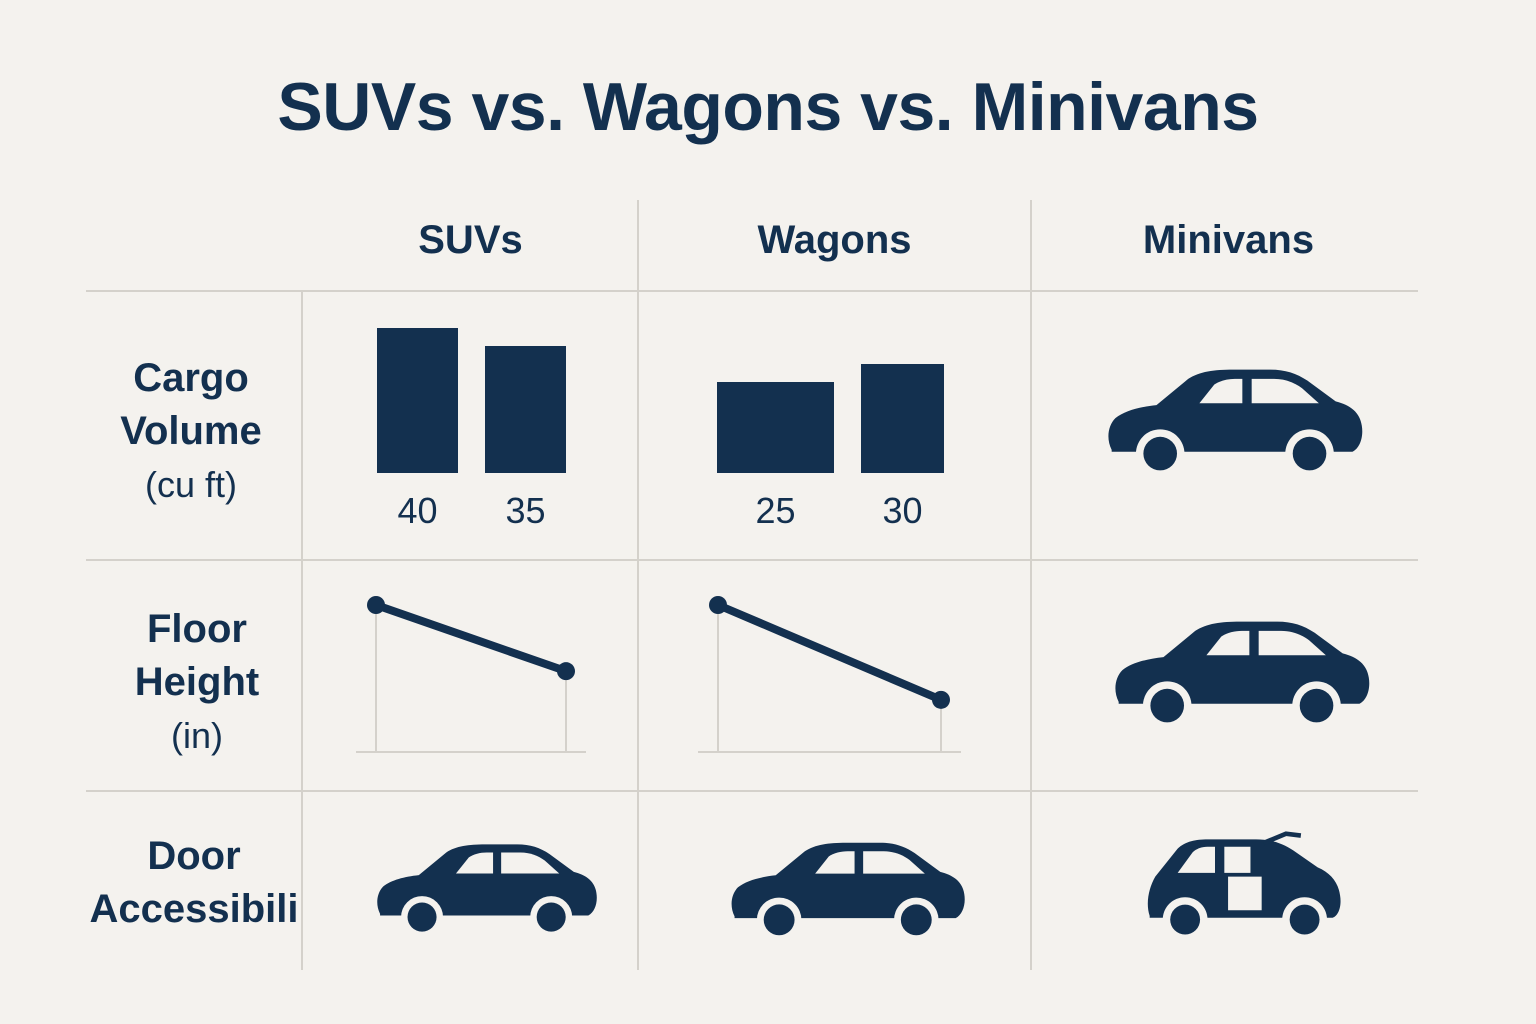 This screenshot has height=1024, width=1536. What do you see at coordinates (829, 652) in the screenshot?
I see `floor-line-wagons` at bounding box center [829, 652].